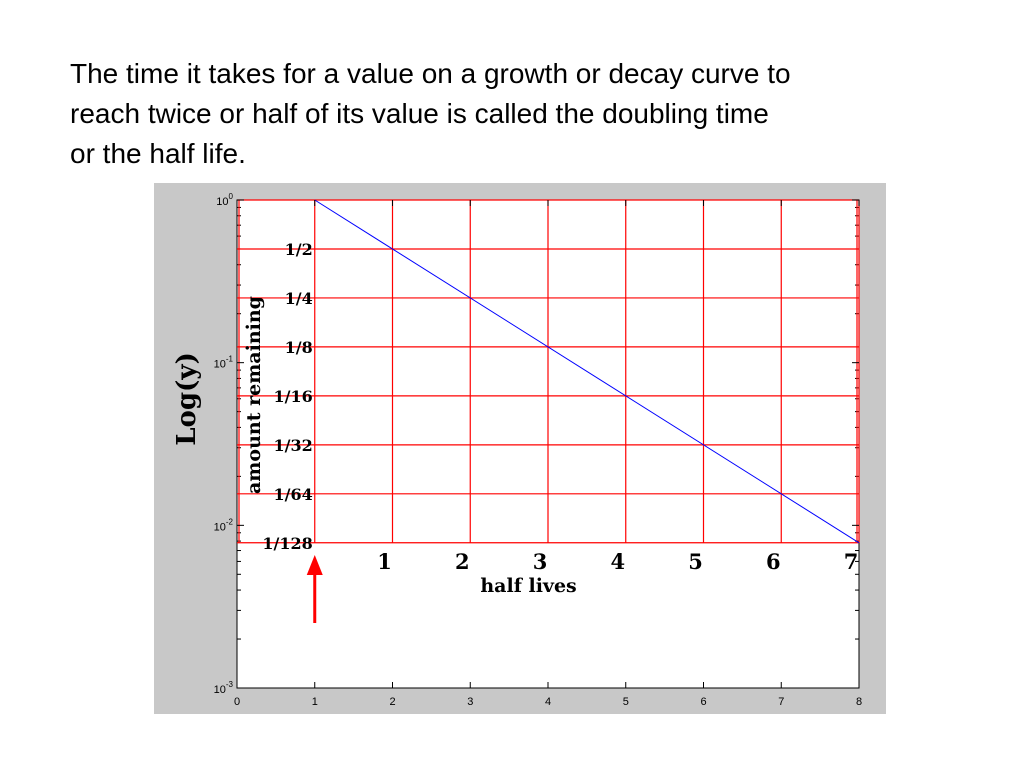 Image resolution: width=1024 pixels, height=768 pixels. I want to click on fraction-label: 1/128, so click(287, 543).